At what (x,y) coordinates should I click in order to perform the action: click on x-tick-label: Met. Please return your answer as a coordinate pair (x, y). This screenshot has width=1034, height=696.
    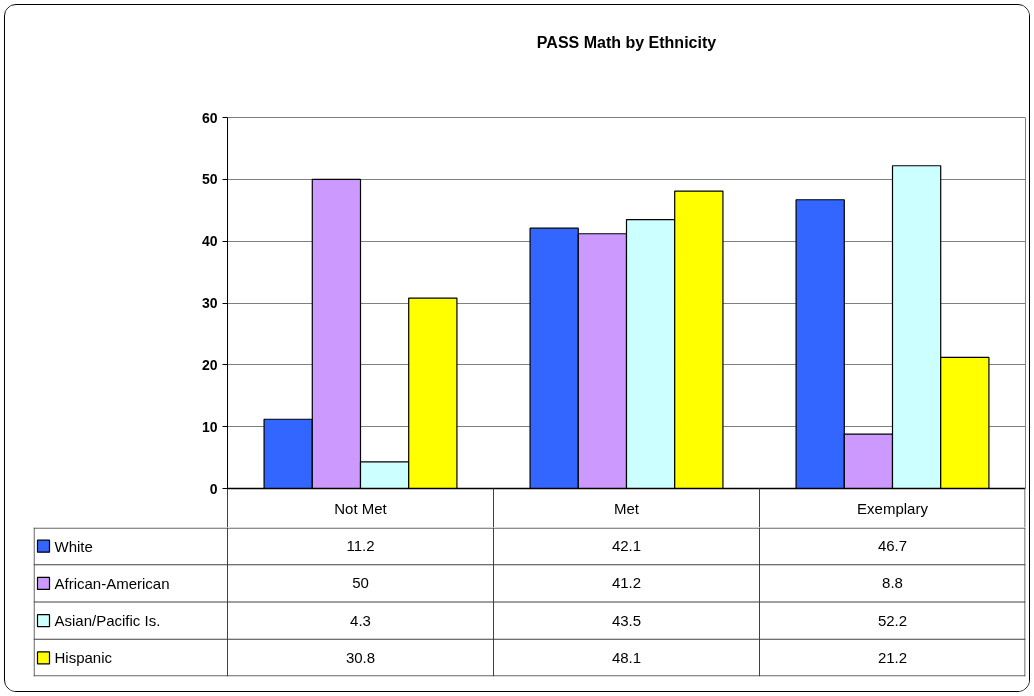
    Looking at the image, I should click on (627, 508).